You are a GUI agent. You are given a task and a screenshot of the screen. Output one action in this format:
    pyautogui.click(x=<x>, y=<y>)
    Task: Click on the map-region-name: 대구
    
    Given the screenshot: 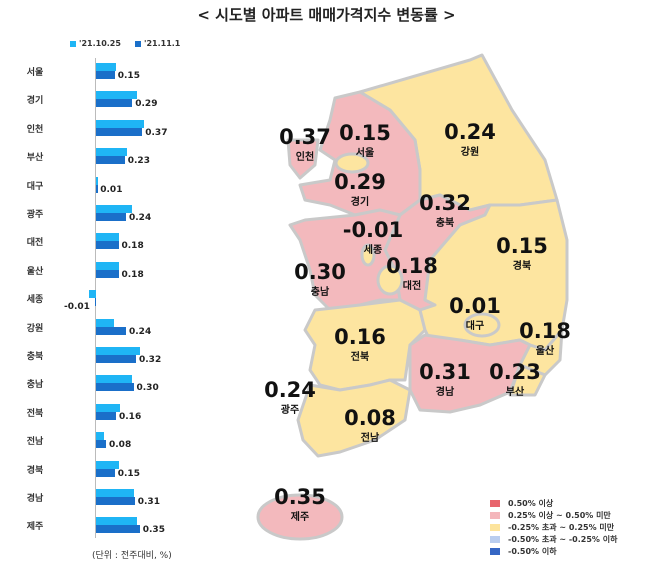 What is the action you would take?
    pyautogui.click(x=475, y=326)
    